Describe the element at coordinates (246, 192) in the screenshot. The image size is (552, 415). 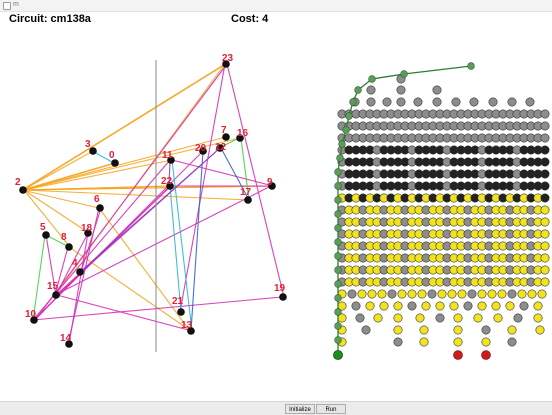
I see `node-label: 17` at that location.